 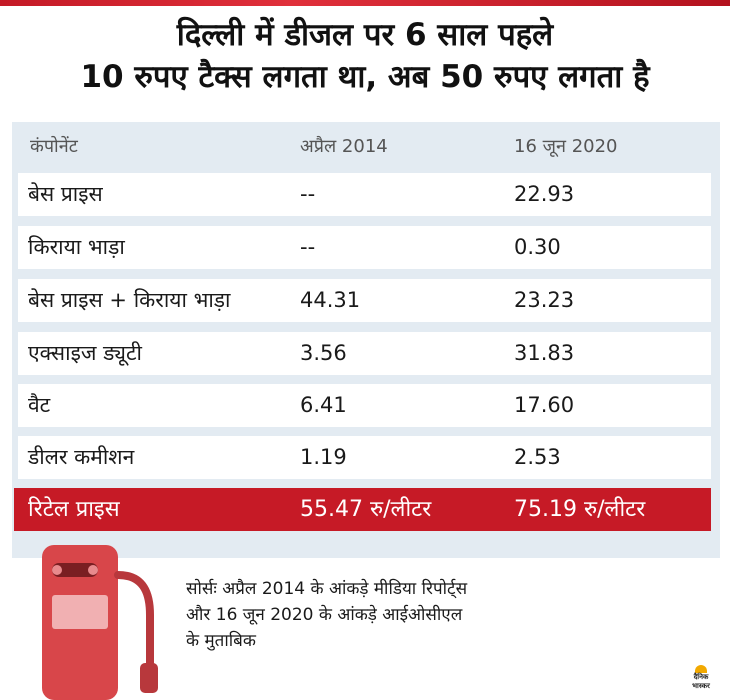 What do you see at coordinates (365, 35) in the screenshot?
I see `headline-line-1: दिल्ली में डीजल पर 6 साल पहले` at bounding box center [365, 35].